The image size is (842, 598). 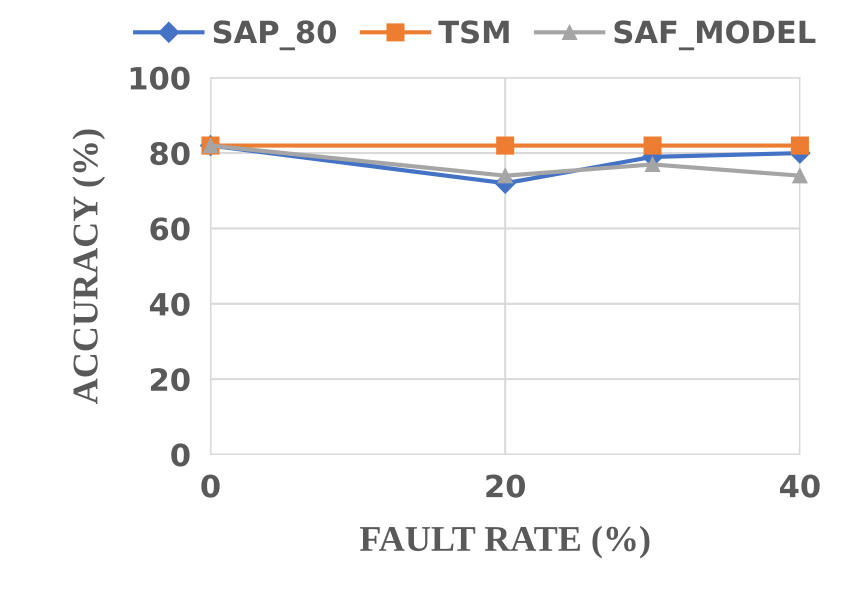 What do you see at coordinates (89, 266) in the screenshot?
I see `y-axis-title: ACCURACY (%)` at bounding box center [89, 266].